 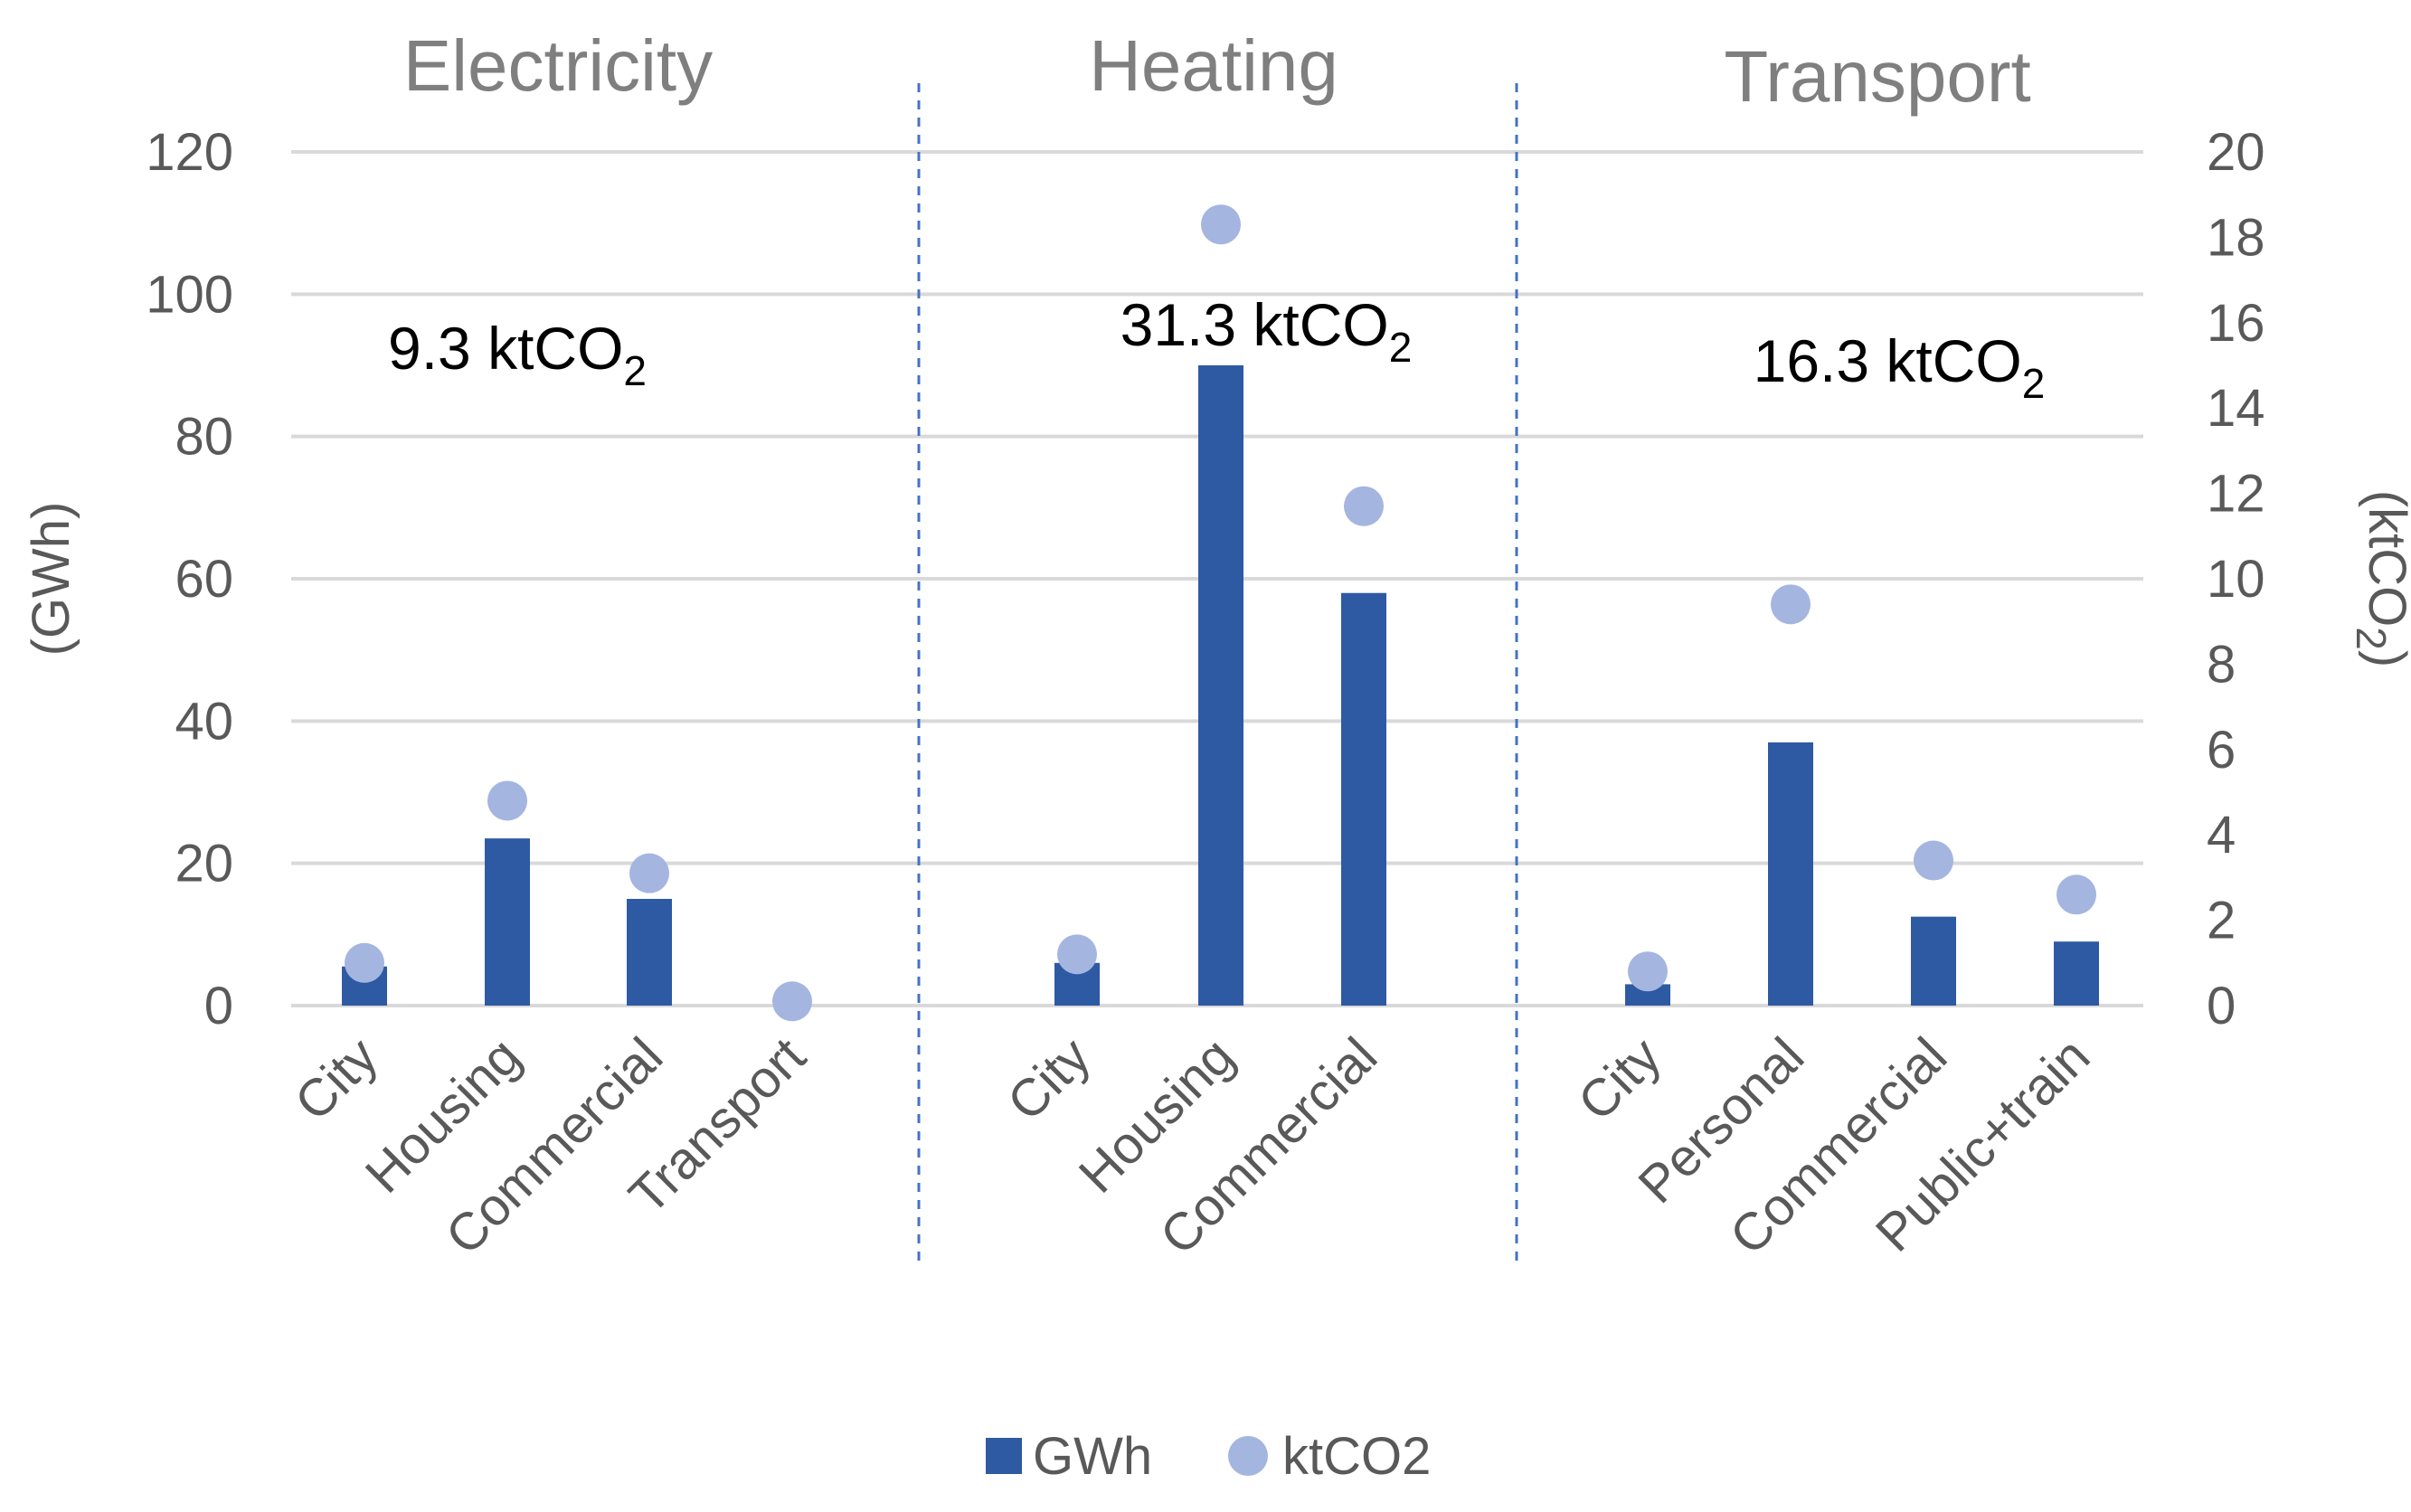 I want to click on y-right-tick-label: 16, so click(x=2236, y=323).